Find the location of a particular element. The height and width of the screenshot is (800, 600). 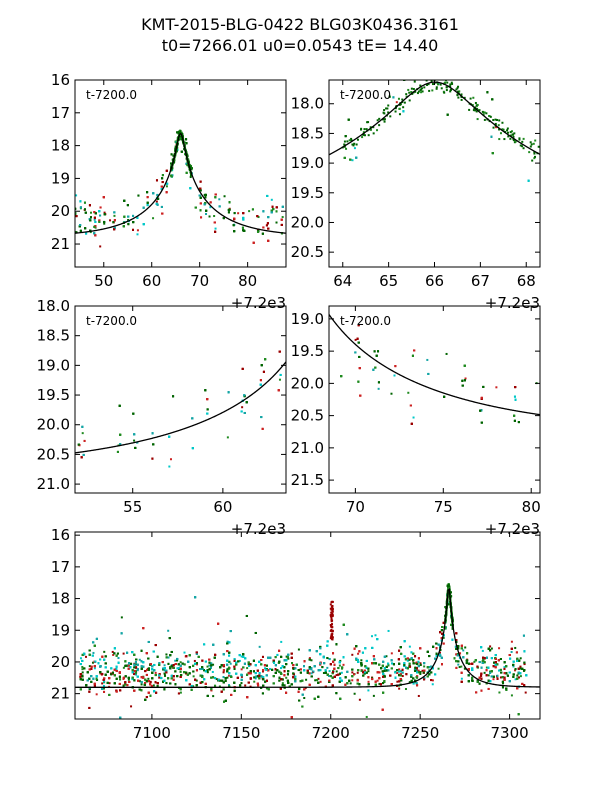

y-tick-label: 20.5 is located at coordinates (53, 454).